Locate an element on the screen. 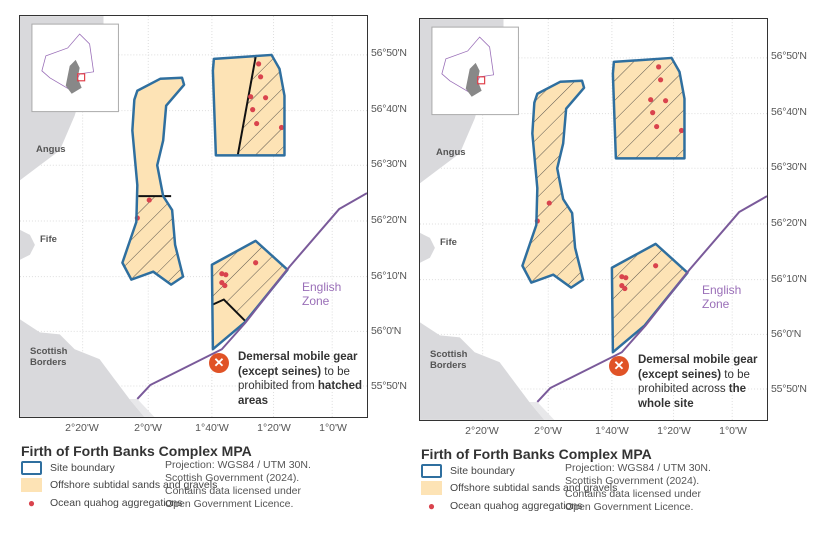  credit-line: Projection: WGS84 / UTM 30N. is located at coordinates (238, 465).